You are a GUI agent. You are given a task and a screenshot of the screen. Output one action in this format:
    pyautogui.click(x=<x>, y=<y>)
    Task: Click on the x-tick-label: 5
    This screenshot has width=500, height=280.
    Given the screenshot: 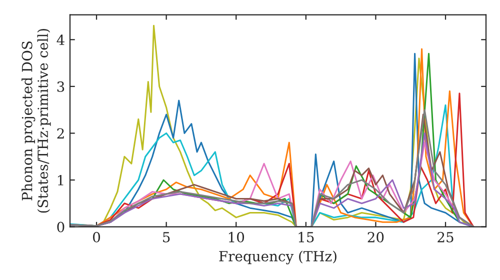 What is the action you would take?
    pyautogui.click(x=166, y=237)
    